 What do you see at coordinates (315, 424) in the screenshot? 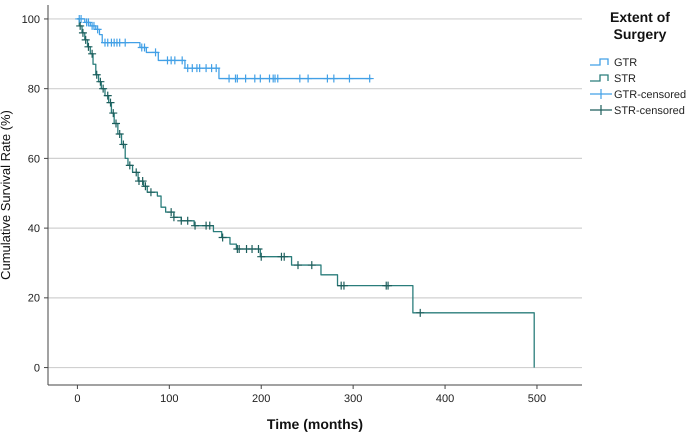
I see `x-axis-title: Time (months)` at bounding box center [315, 424].